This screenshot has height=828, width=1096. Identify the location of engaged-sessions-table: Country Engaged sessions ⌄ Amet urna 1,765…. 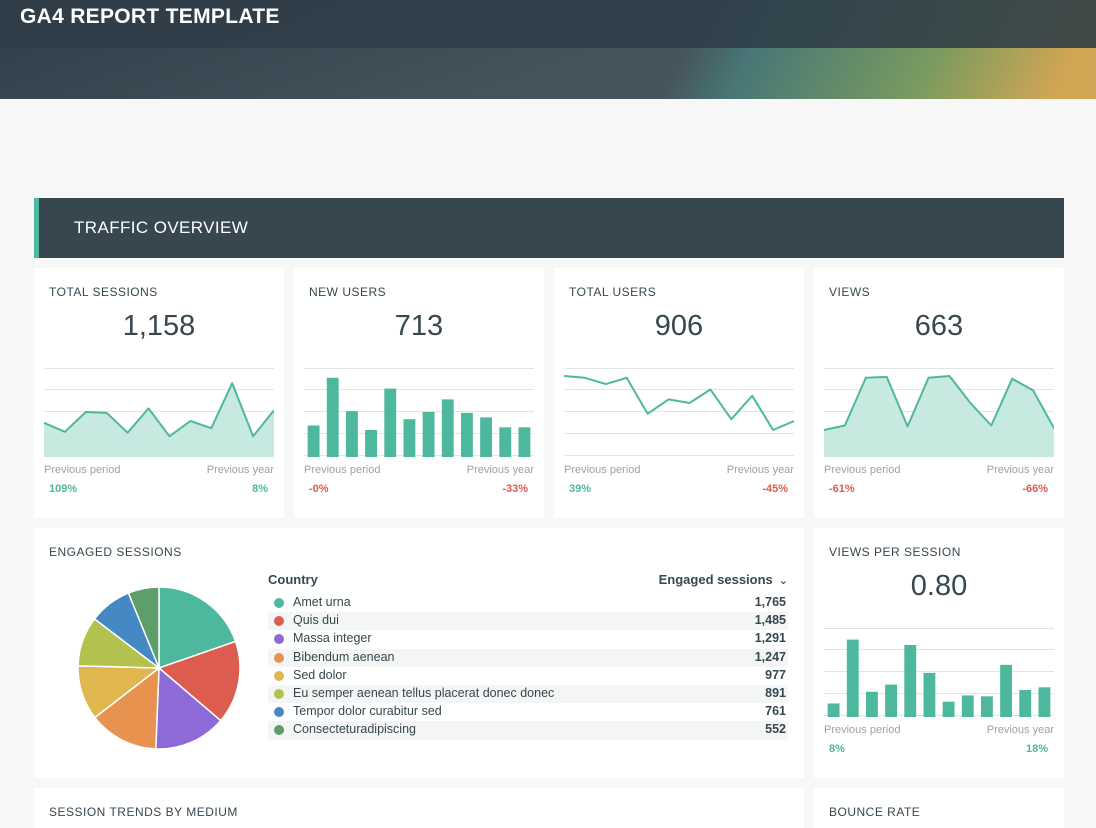
(528, 656).